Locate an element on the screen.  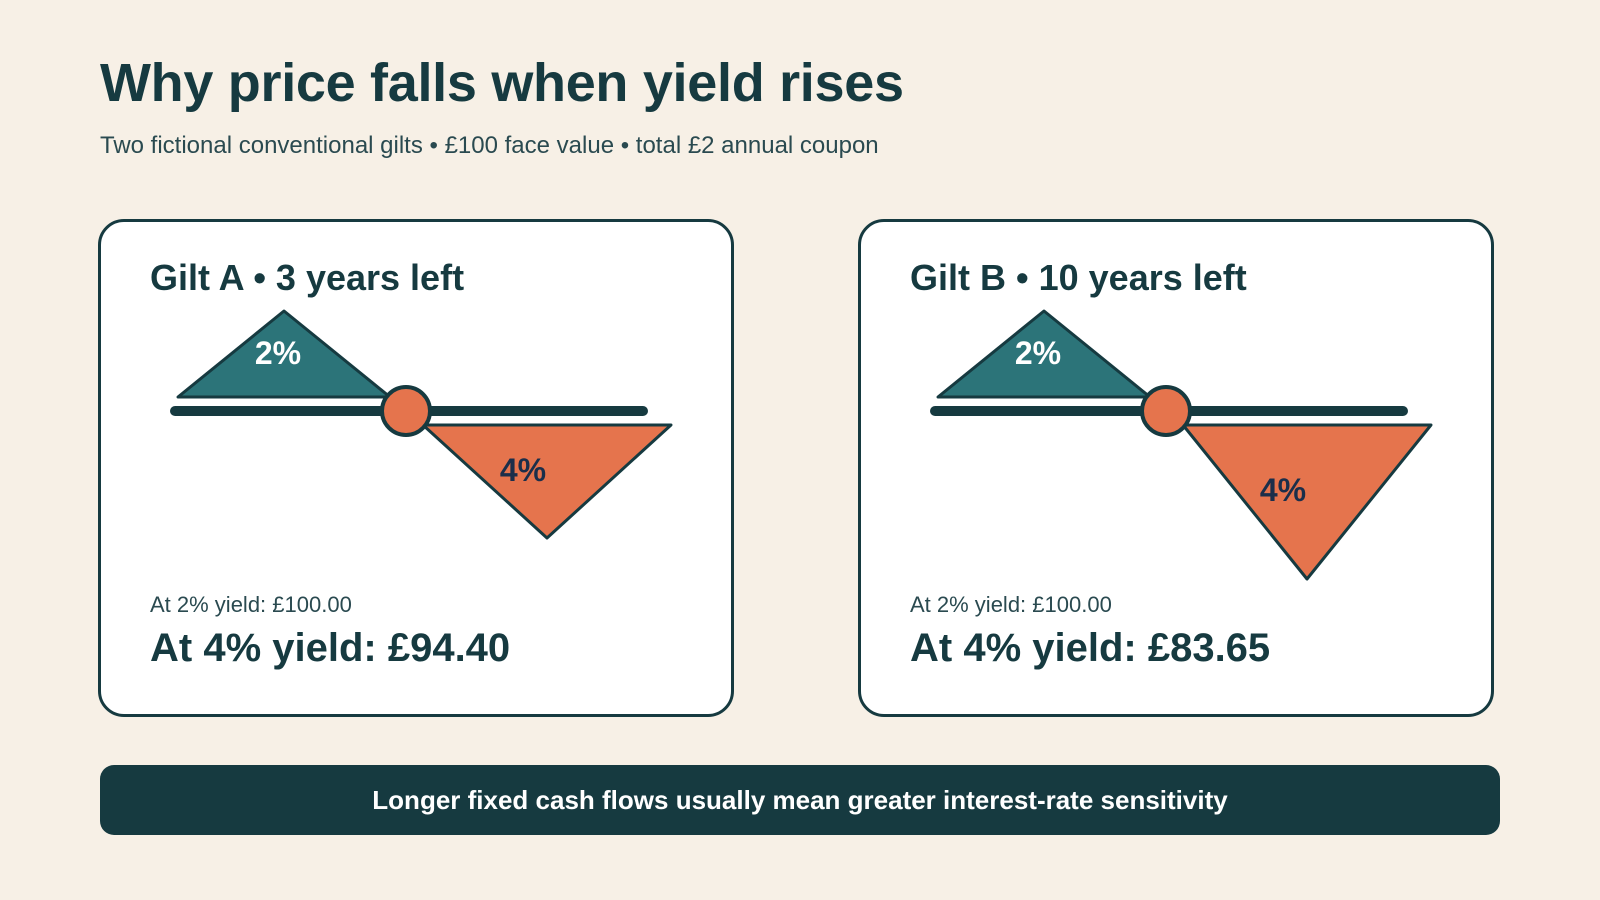
gilt-b-base-price: At 2% yield: £100.00 is located at coordinates (1011, 604).